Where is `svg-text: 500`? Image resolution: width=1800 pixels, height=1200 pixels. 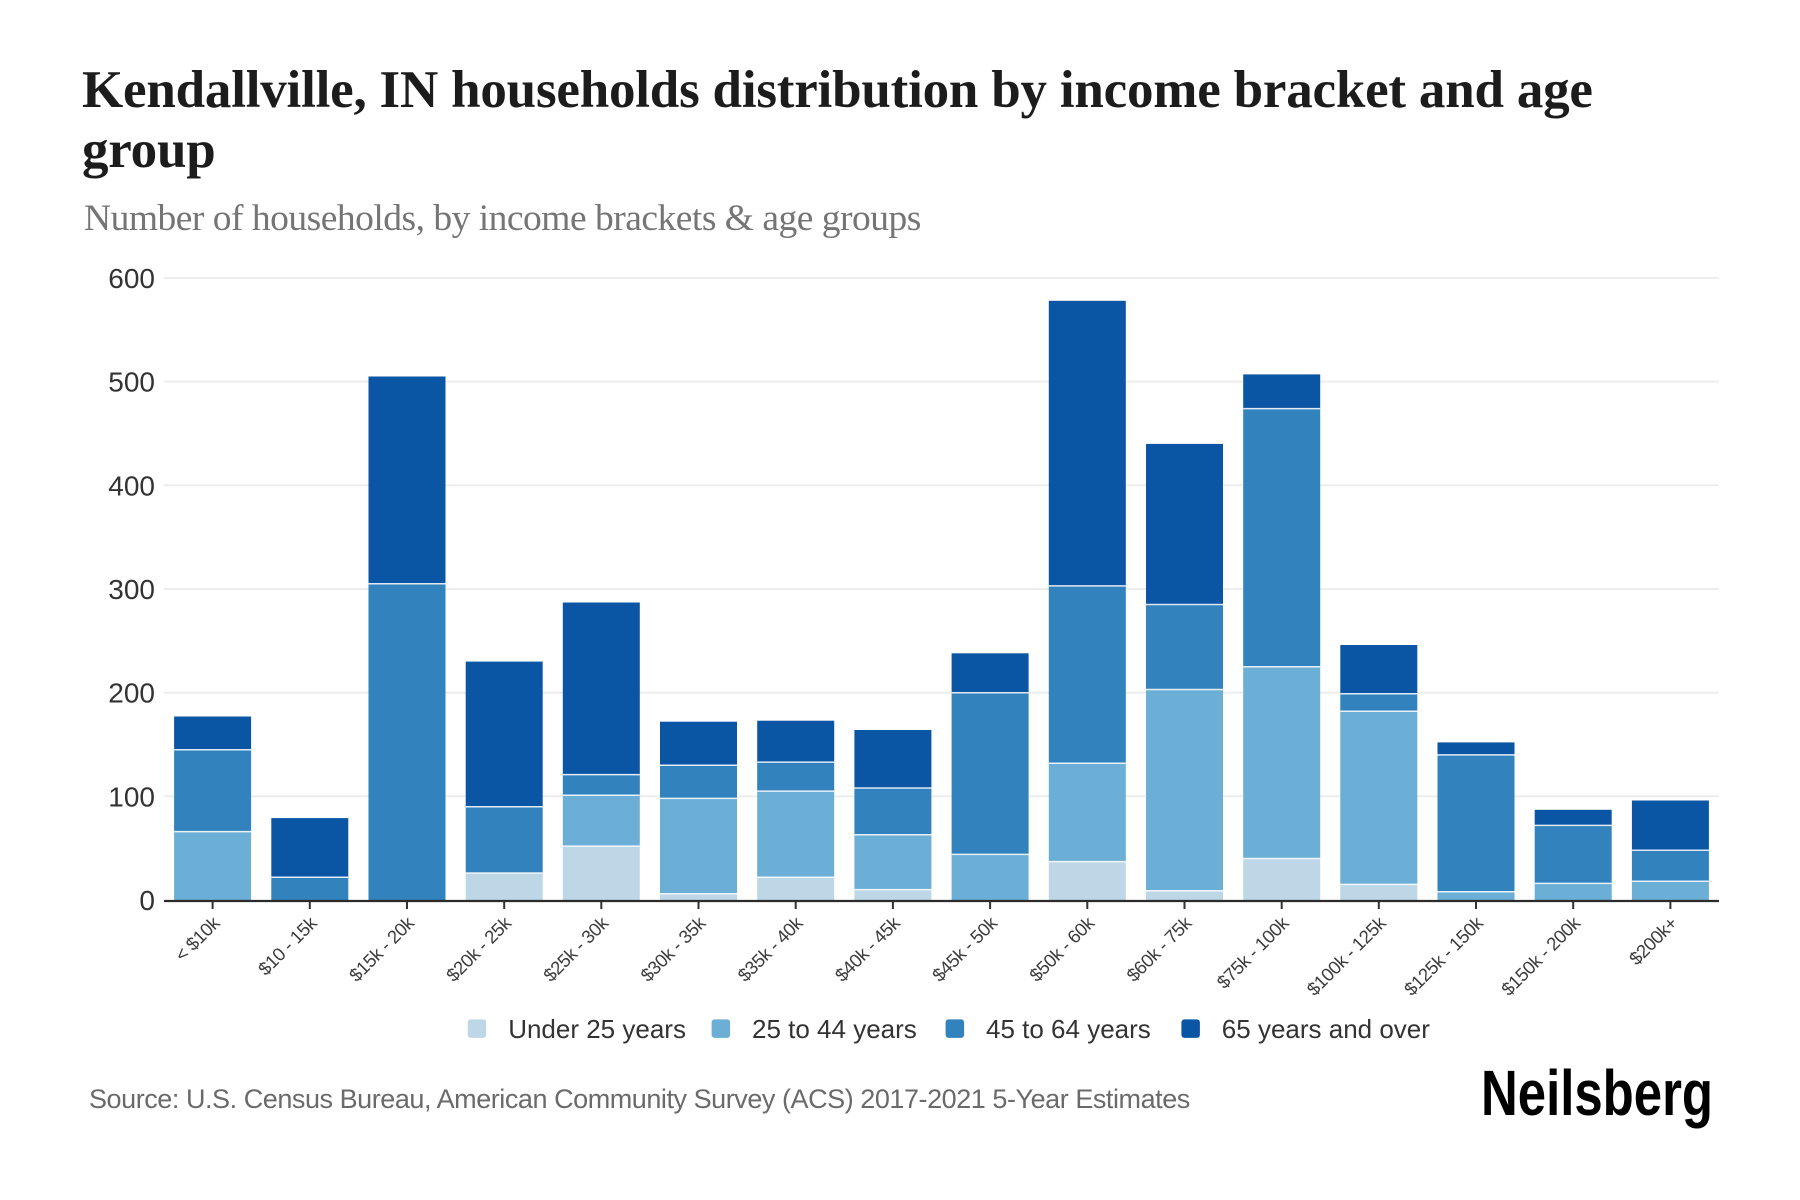
svg-text: 500 is located at coordinates (131, 382).